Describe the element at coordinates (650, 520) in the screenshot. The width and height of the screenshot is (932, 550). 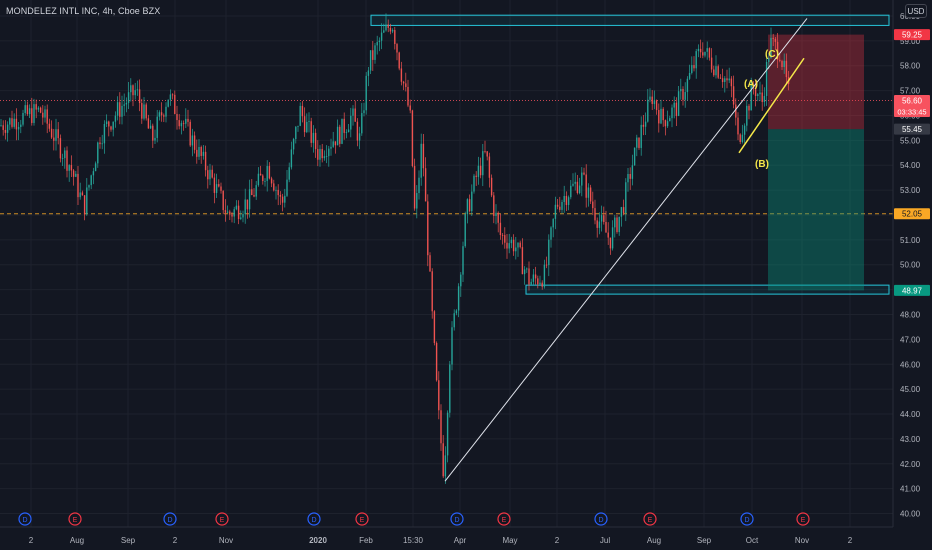
I see `event-letter: E` at that location.